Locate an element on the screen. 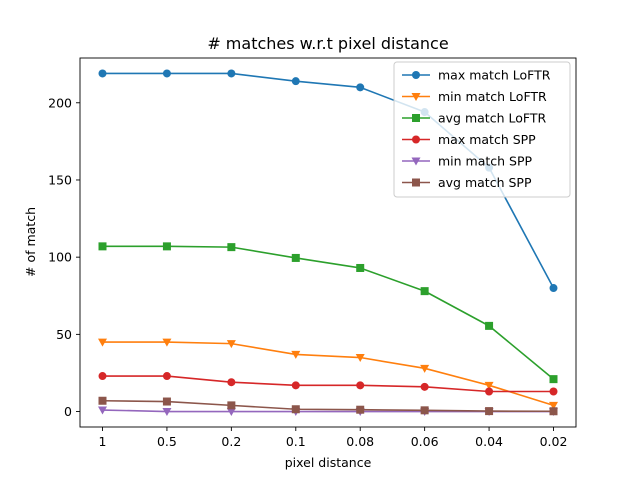  legend-item-1: min match LoFTR is located at coordinates (474, 96).